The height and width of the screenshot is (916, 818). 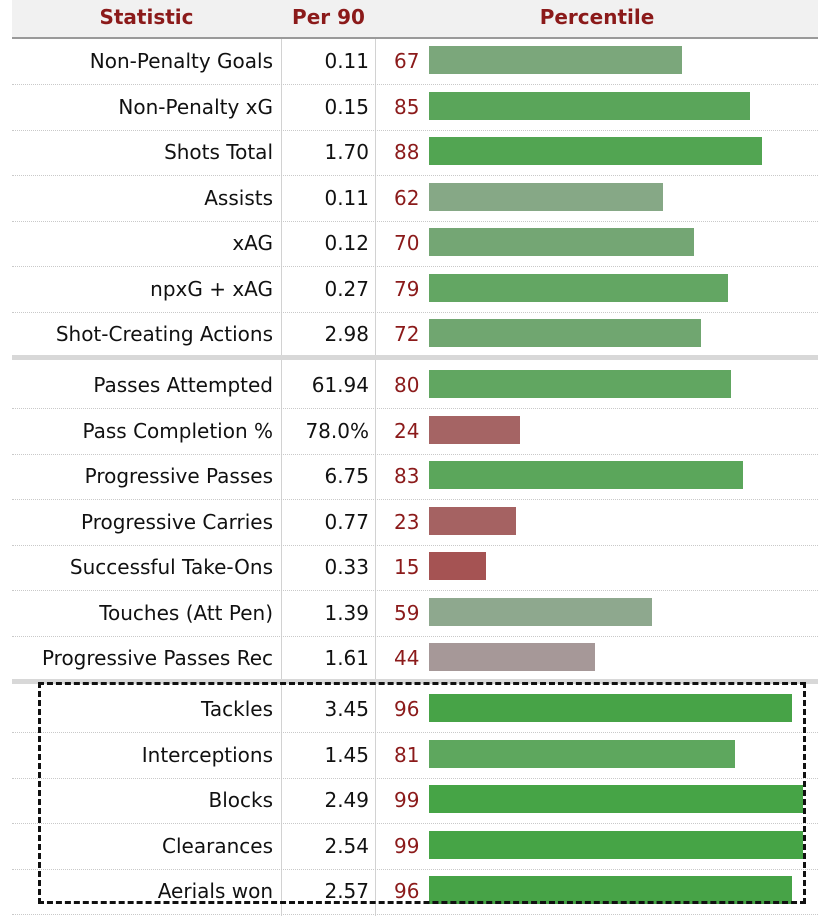 I want to click on stat-label: Assists, so click(x=238, y=197).